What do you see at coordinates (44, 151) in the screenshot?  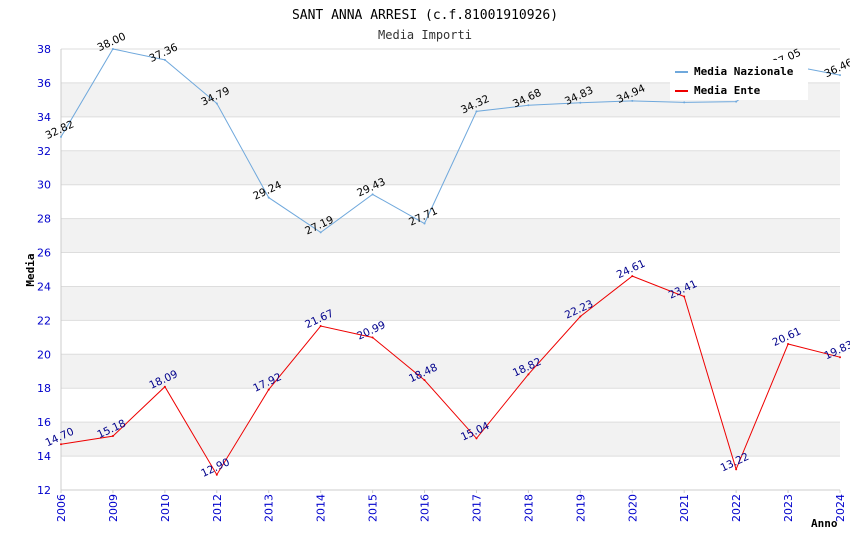 I see `y-tick-label: 32` at bounding box center [44, 151].